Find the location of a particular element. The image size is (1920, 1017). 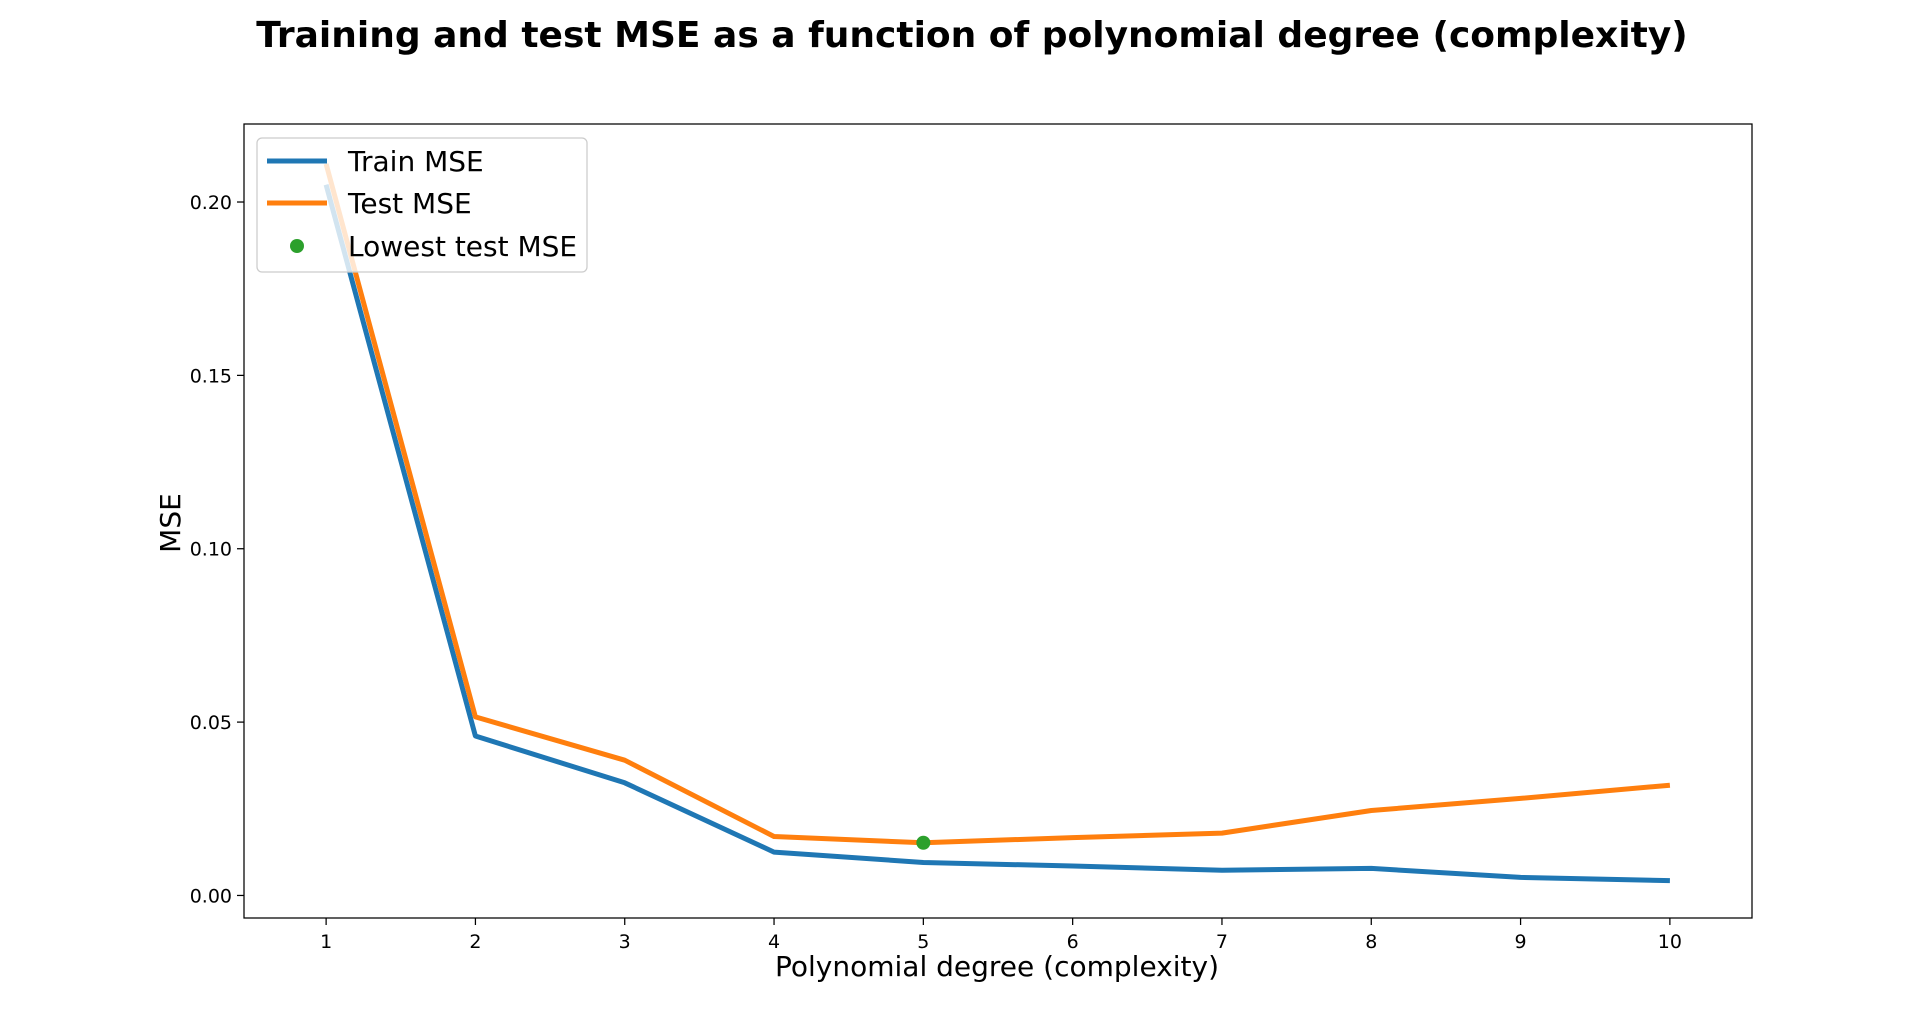

legend-box is located at coordinates (422, 205).